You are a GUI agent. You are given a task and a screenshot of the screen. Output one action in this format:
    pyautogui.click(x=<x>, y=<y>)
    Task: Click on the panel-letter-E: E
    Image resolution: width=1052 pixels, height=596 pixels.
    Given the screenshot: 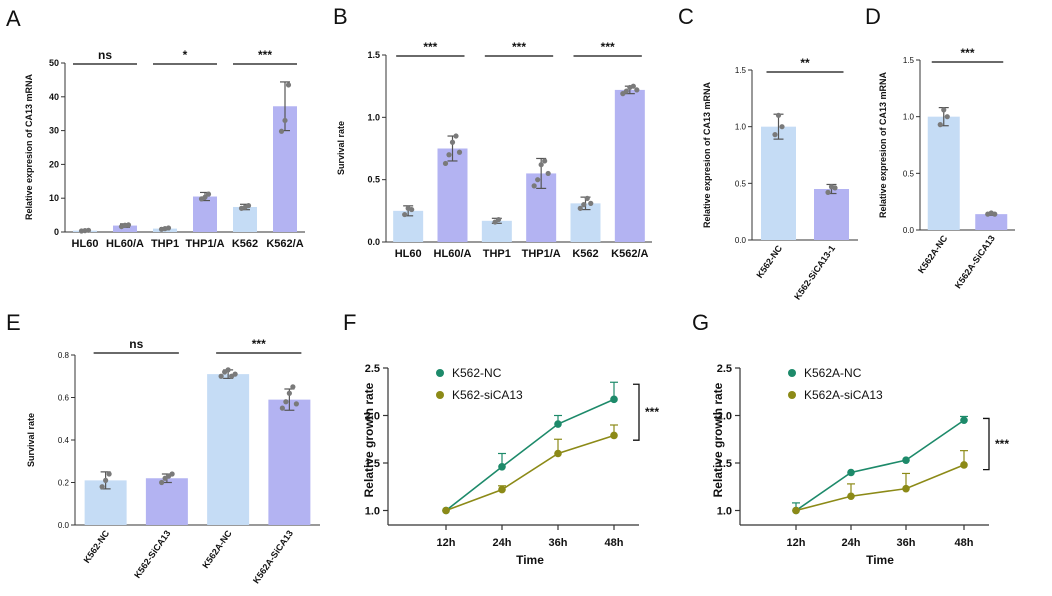 What is the action you would take?
    pyautogui.click(x=13, y=322)
    